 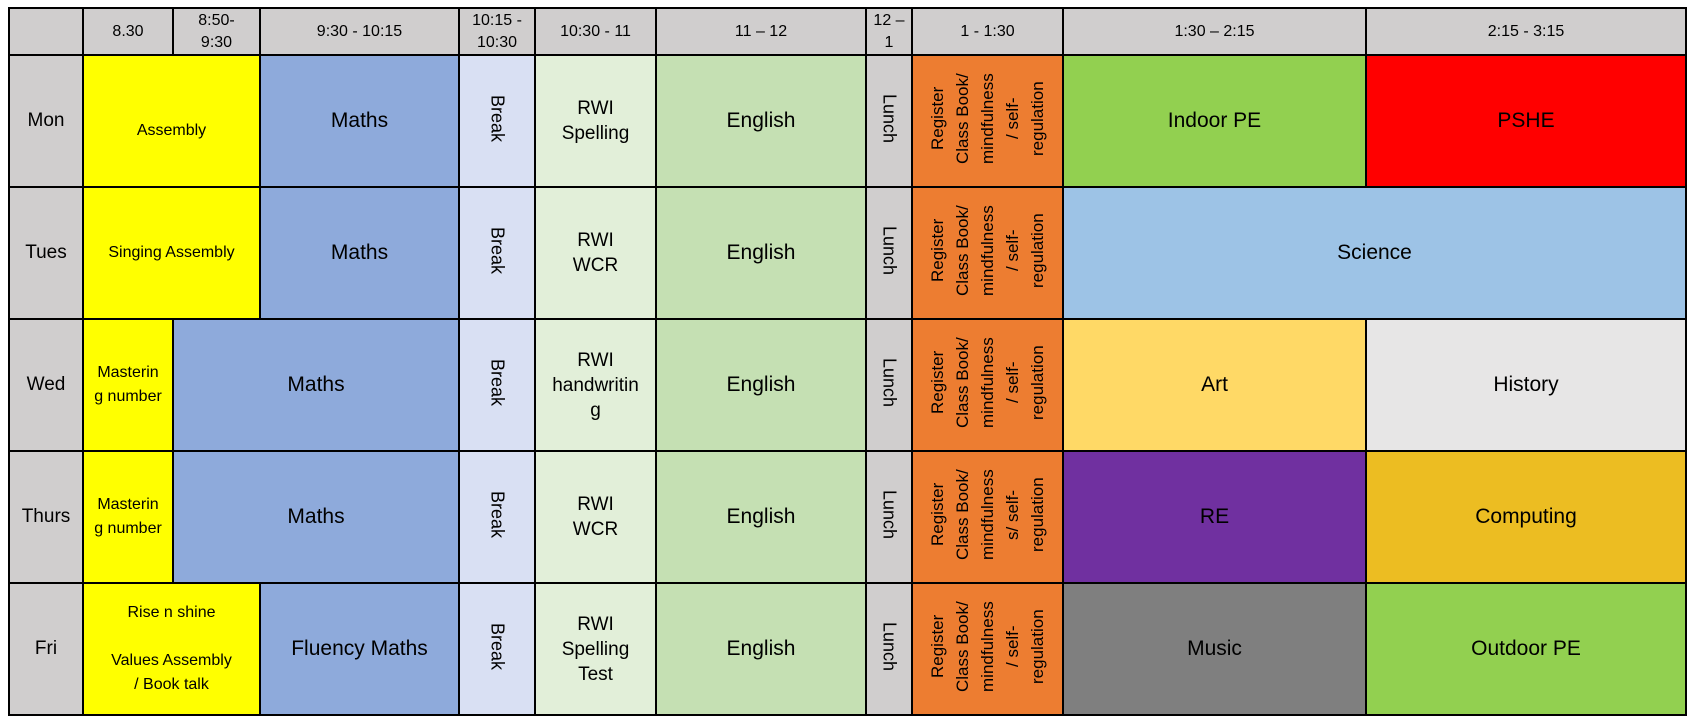 I want to click on lesson-computing: Computing, so click(x=1526, y=517).